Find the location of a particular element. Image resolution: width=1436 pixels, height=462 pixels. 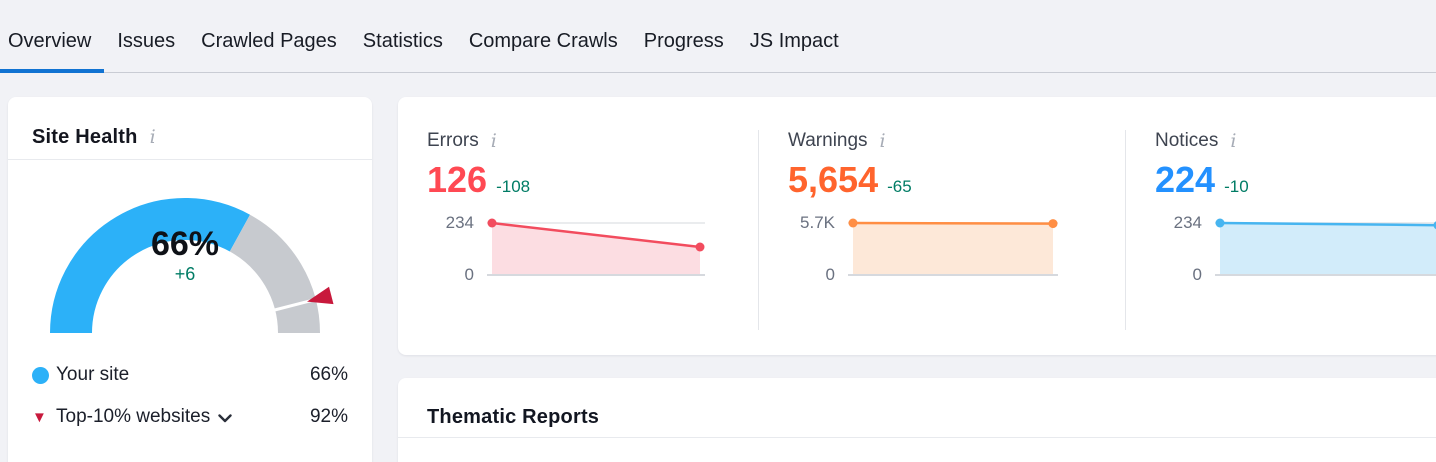

triangle-down-icon: ▼ is located at coordinates (39, 417).